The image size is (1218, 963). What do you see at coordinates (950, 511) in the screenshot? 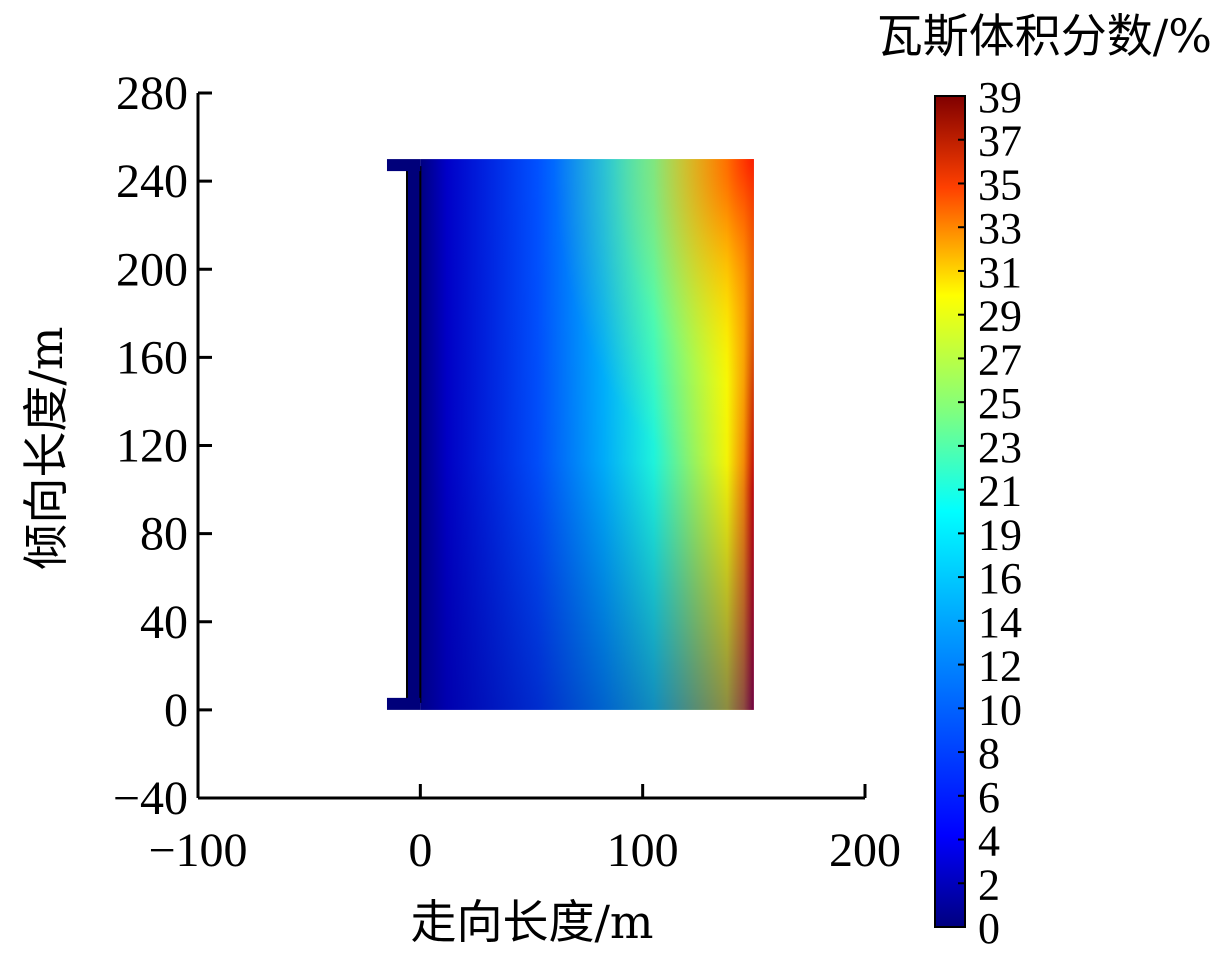
I see `colorbar-gradient` at bounding box center [950, 511].